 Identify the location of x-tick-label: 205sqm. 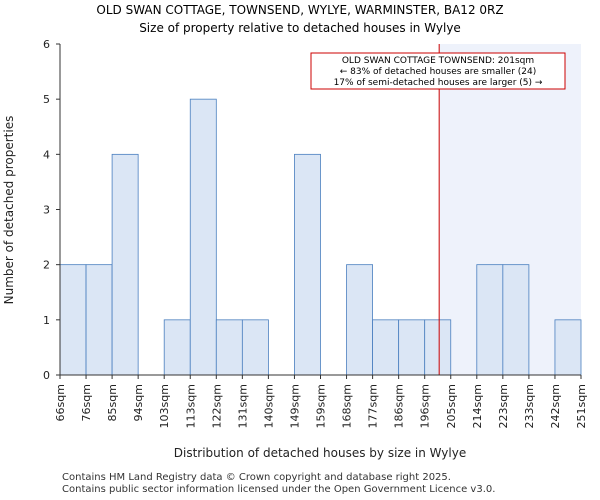
(451, 406).